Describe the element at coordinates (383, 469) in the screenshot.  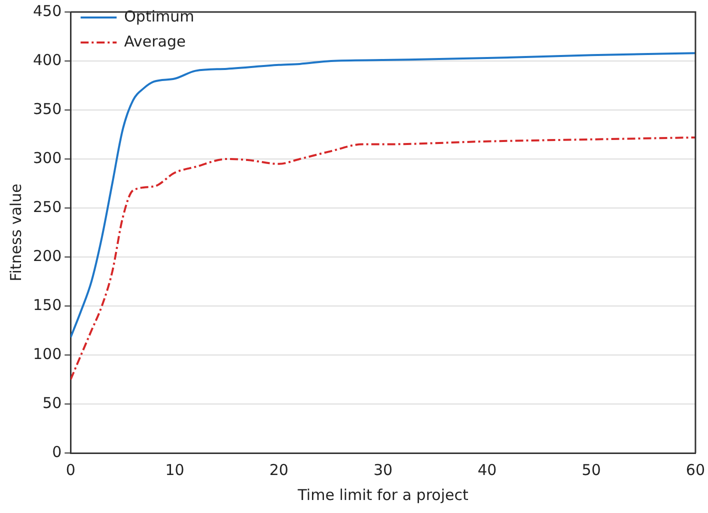
I see `x-tick-label: 30` at that location.